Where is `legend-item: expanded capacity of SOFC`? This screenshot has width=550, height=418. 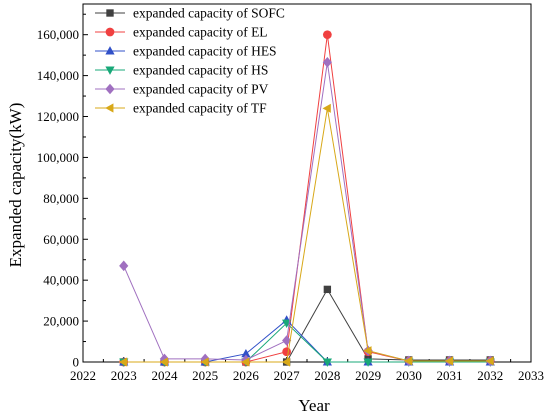 legend-item: expanded capacity of SOFC is located at coordinates (190, 13).